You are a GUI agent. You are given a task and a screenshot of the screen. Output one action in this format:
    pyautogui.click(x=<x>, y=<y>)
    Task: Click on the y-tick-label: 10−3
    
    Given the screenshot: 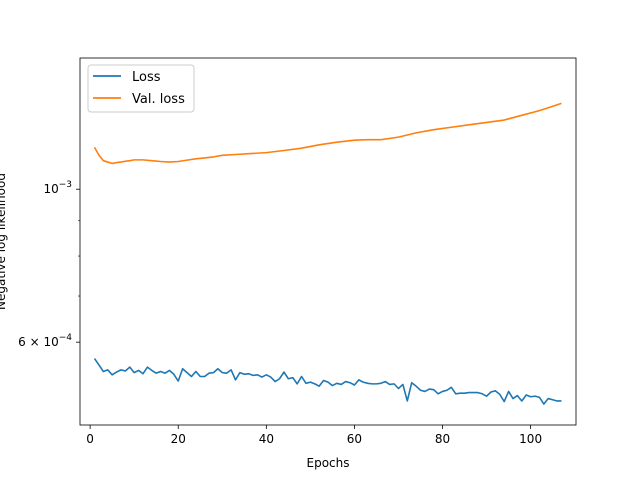 What is the action you would take?
    pyautogui.click(x=57, y=188)
    